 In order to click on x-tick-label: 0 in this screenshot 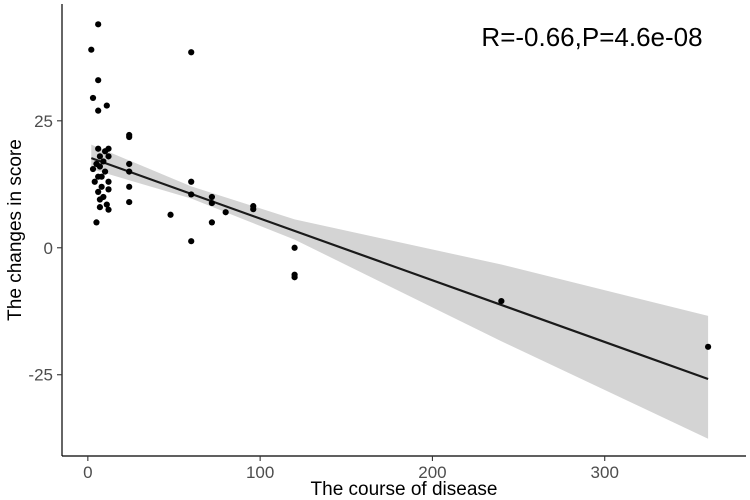, I will do `click(87, 472)`.